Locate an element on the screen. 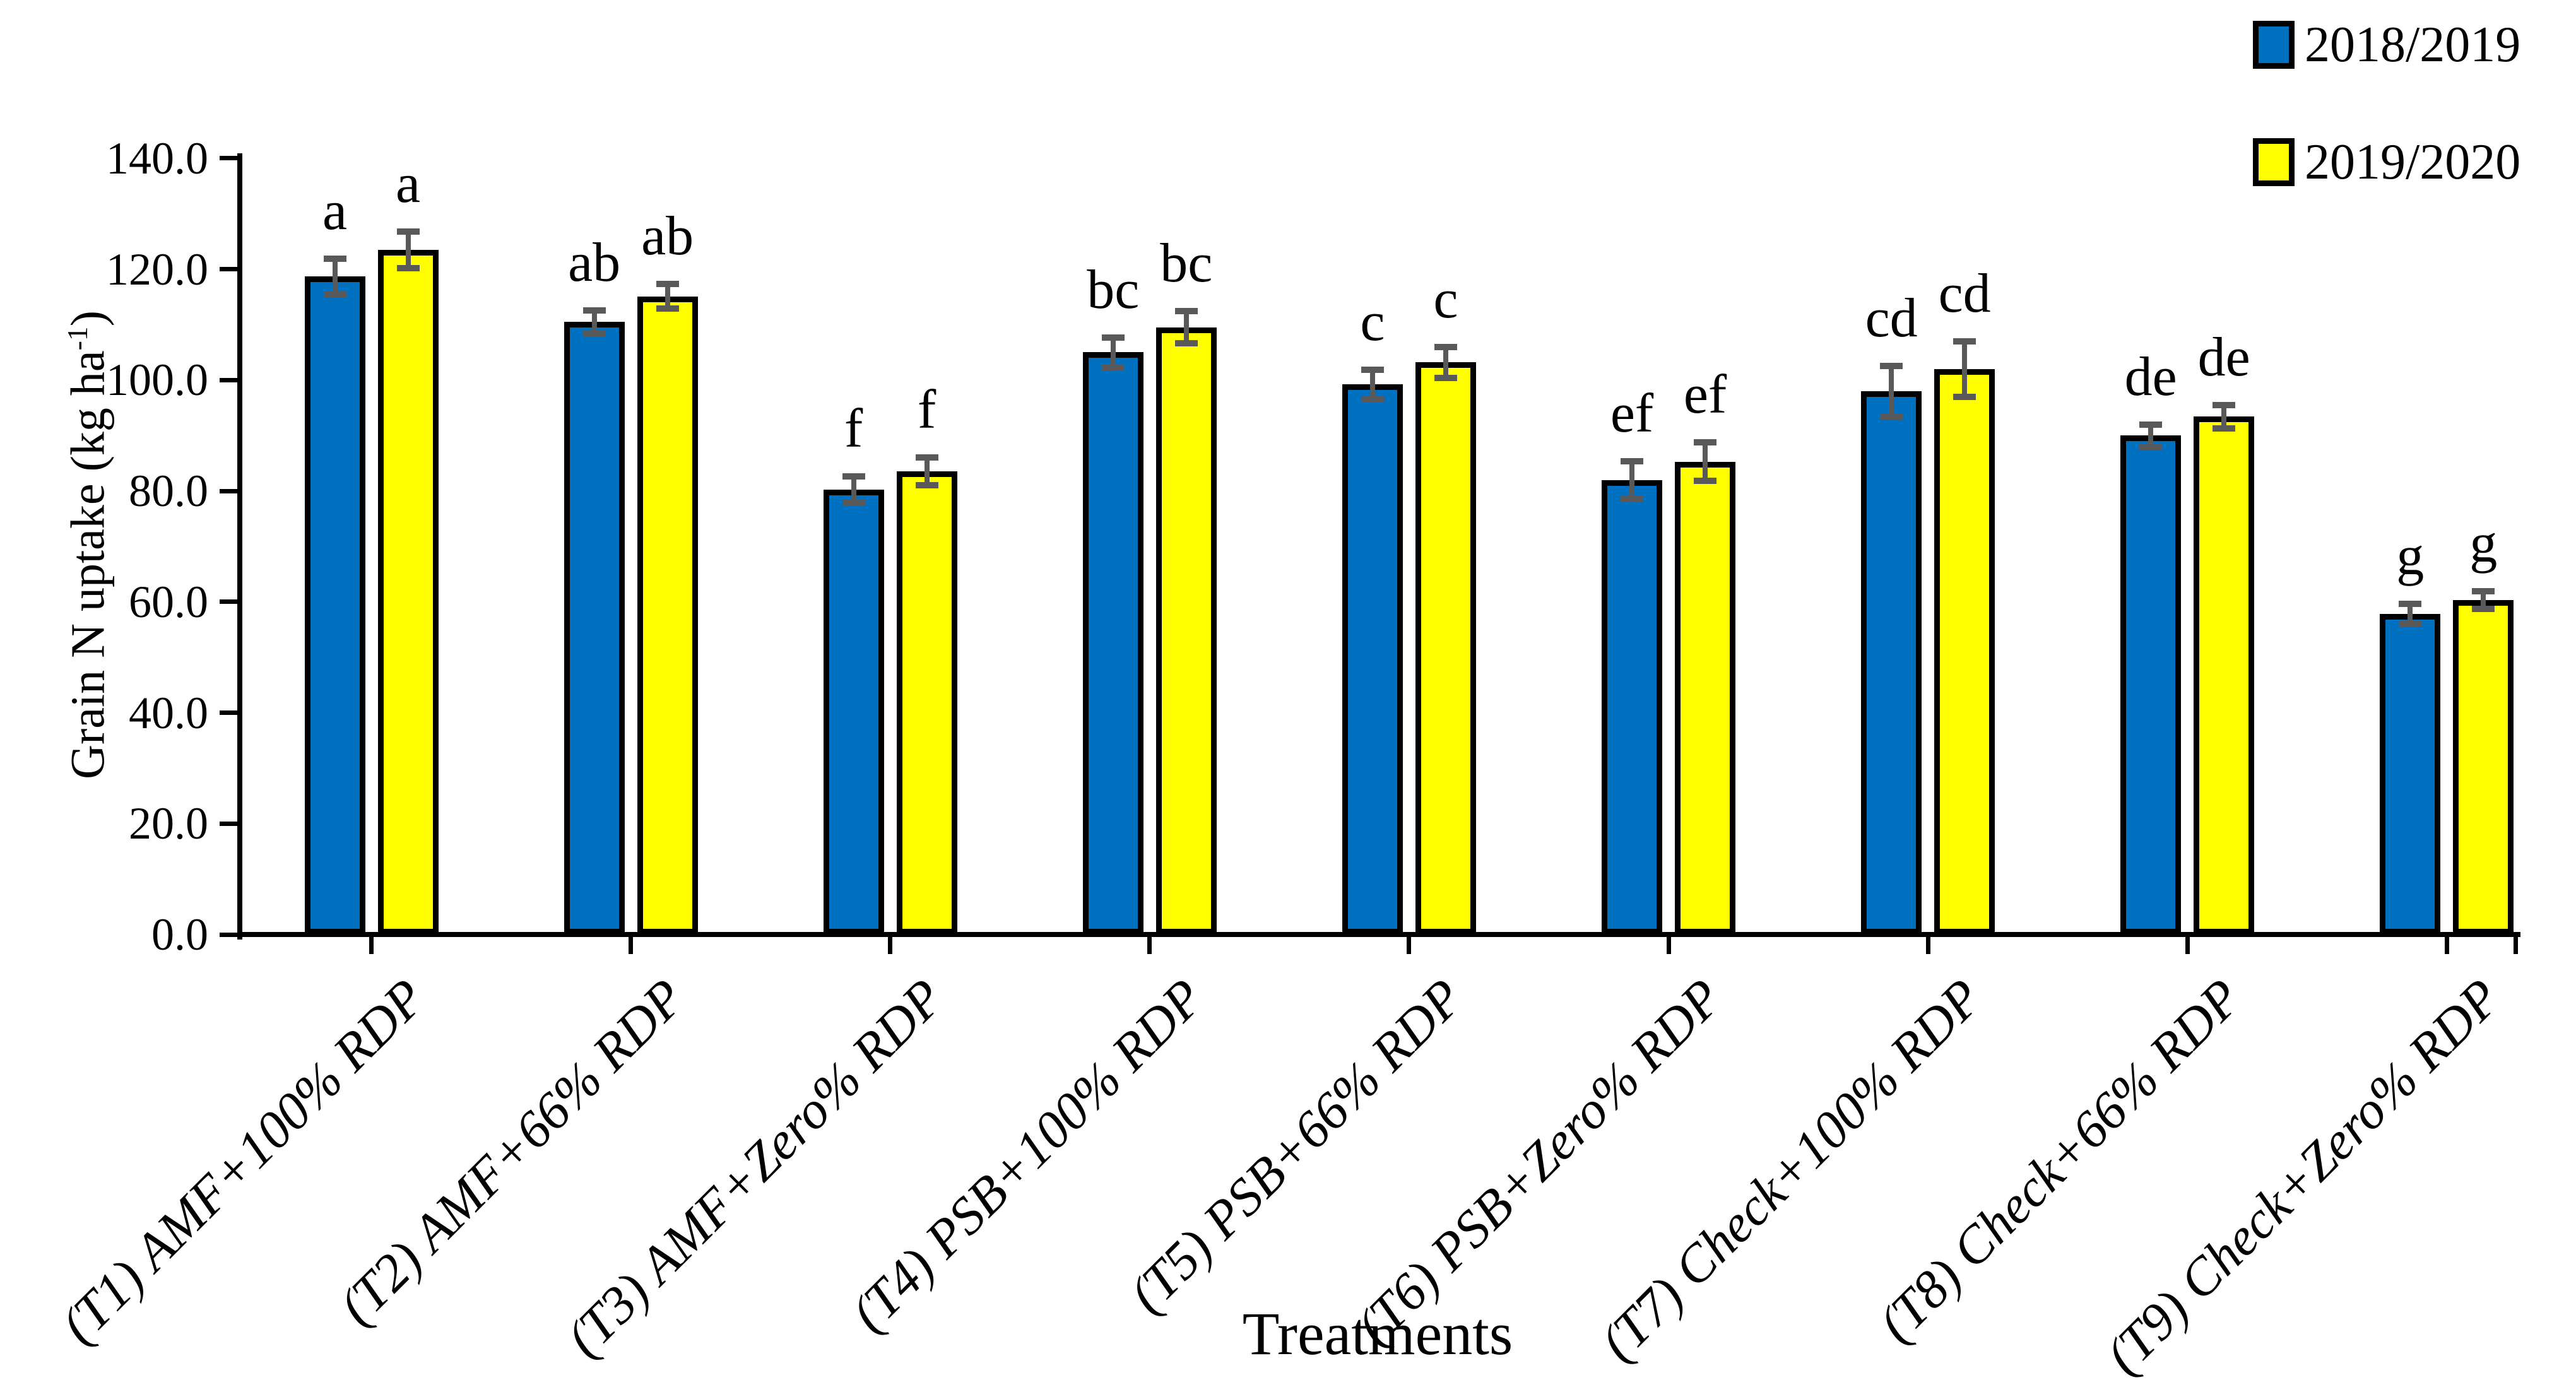 The width and height of the screenshot is (2576, 1397). y-axis-tick-label: 60.0 is located at coordinates (169, 601).